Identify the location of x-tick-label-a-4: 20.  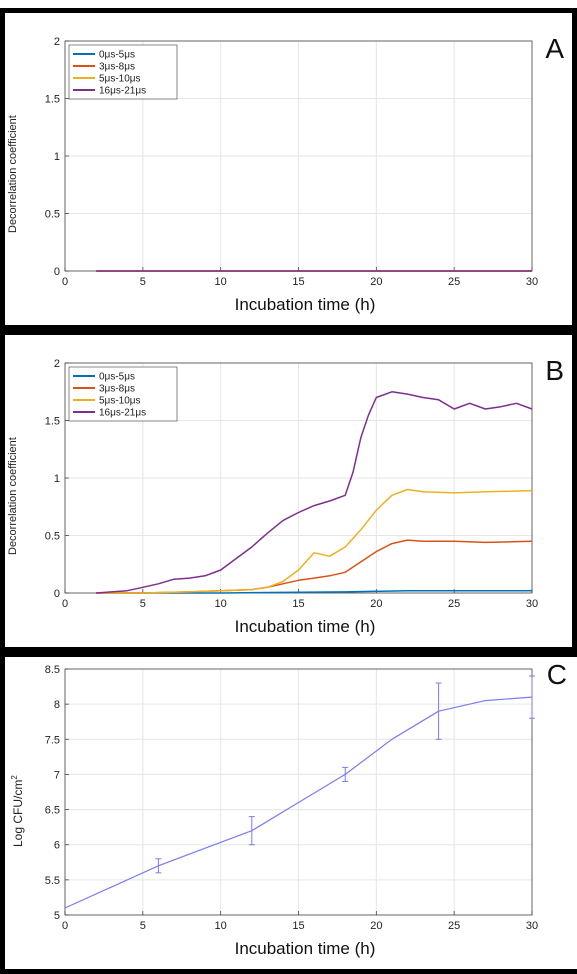
(376, 282).